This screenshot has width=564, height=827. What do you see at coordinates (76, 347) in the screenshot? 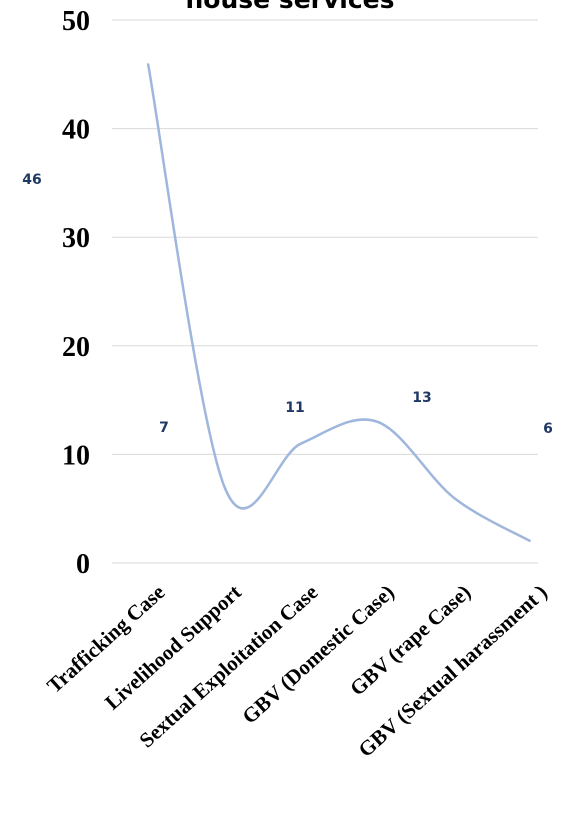
I see `y-tick-label: 20` at bounding box center [76, 347].